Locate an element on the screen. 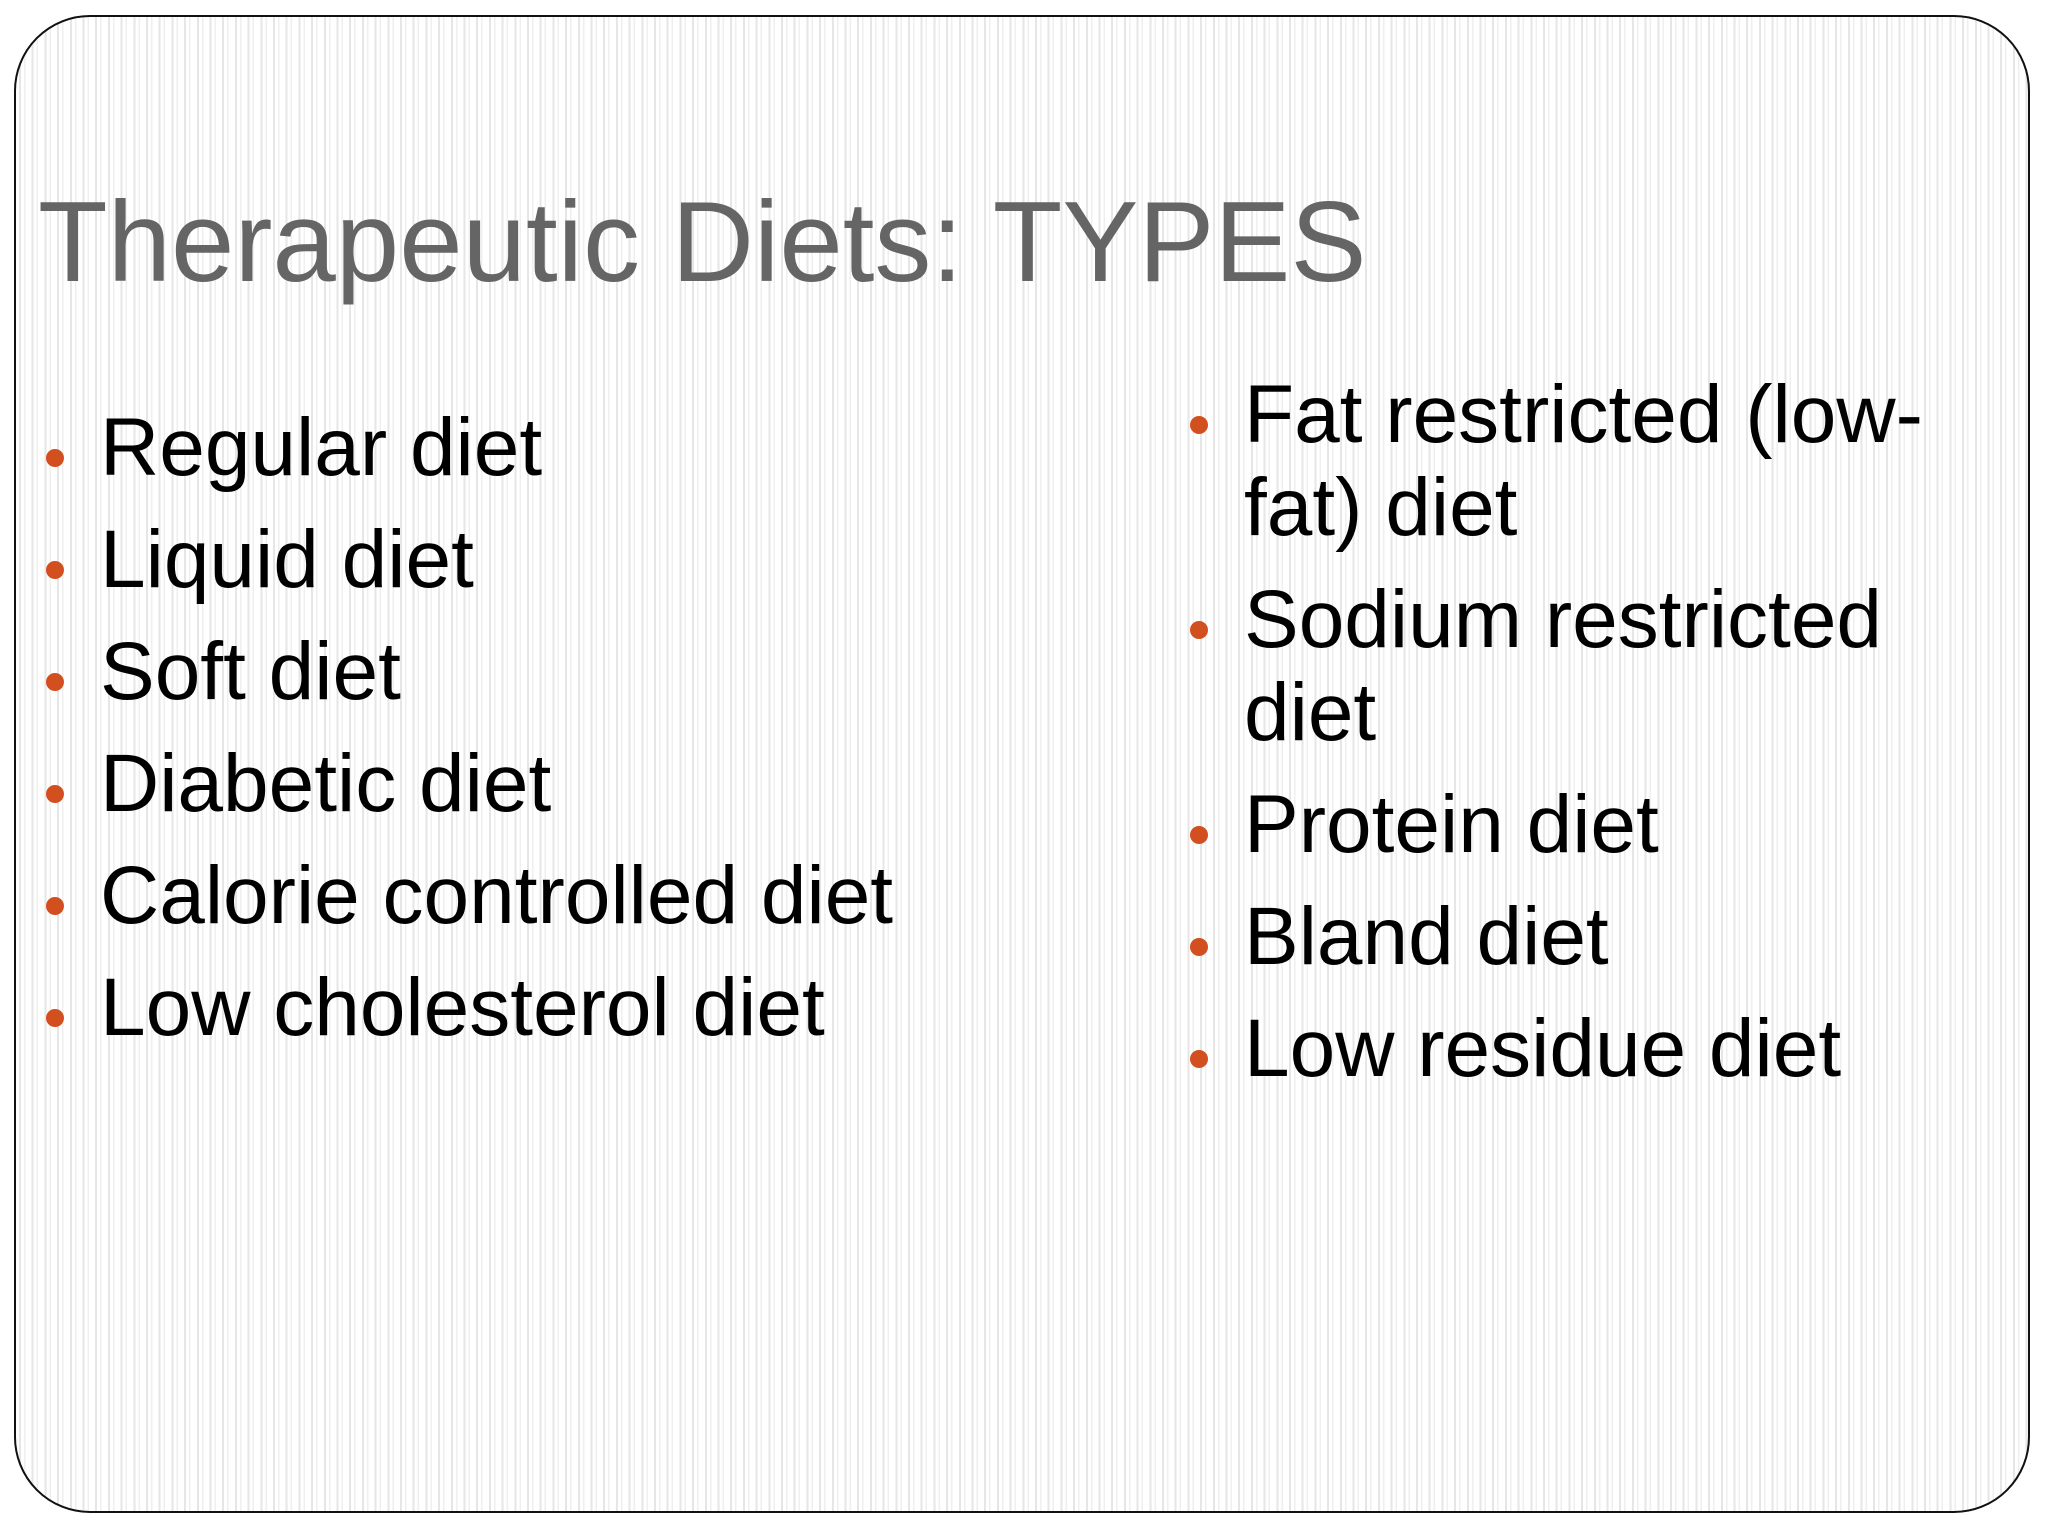 This screenshot has height=1536, width=2048. list-item-text: Liquid diet is located at coordinates (287, 559).